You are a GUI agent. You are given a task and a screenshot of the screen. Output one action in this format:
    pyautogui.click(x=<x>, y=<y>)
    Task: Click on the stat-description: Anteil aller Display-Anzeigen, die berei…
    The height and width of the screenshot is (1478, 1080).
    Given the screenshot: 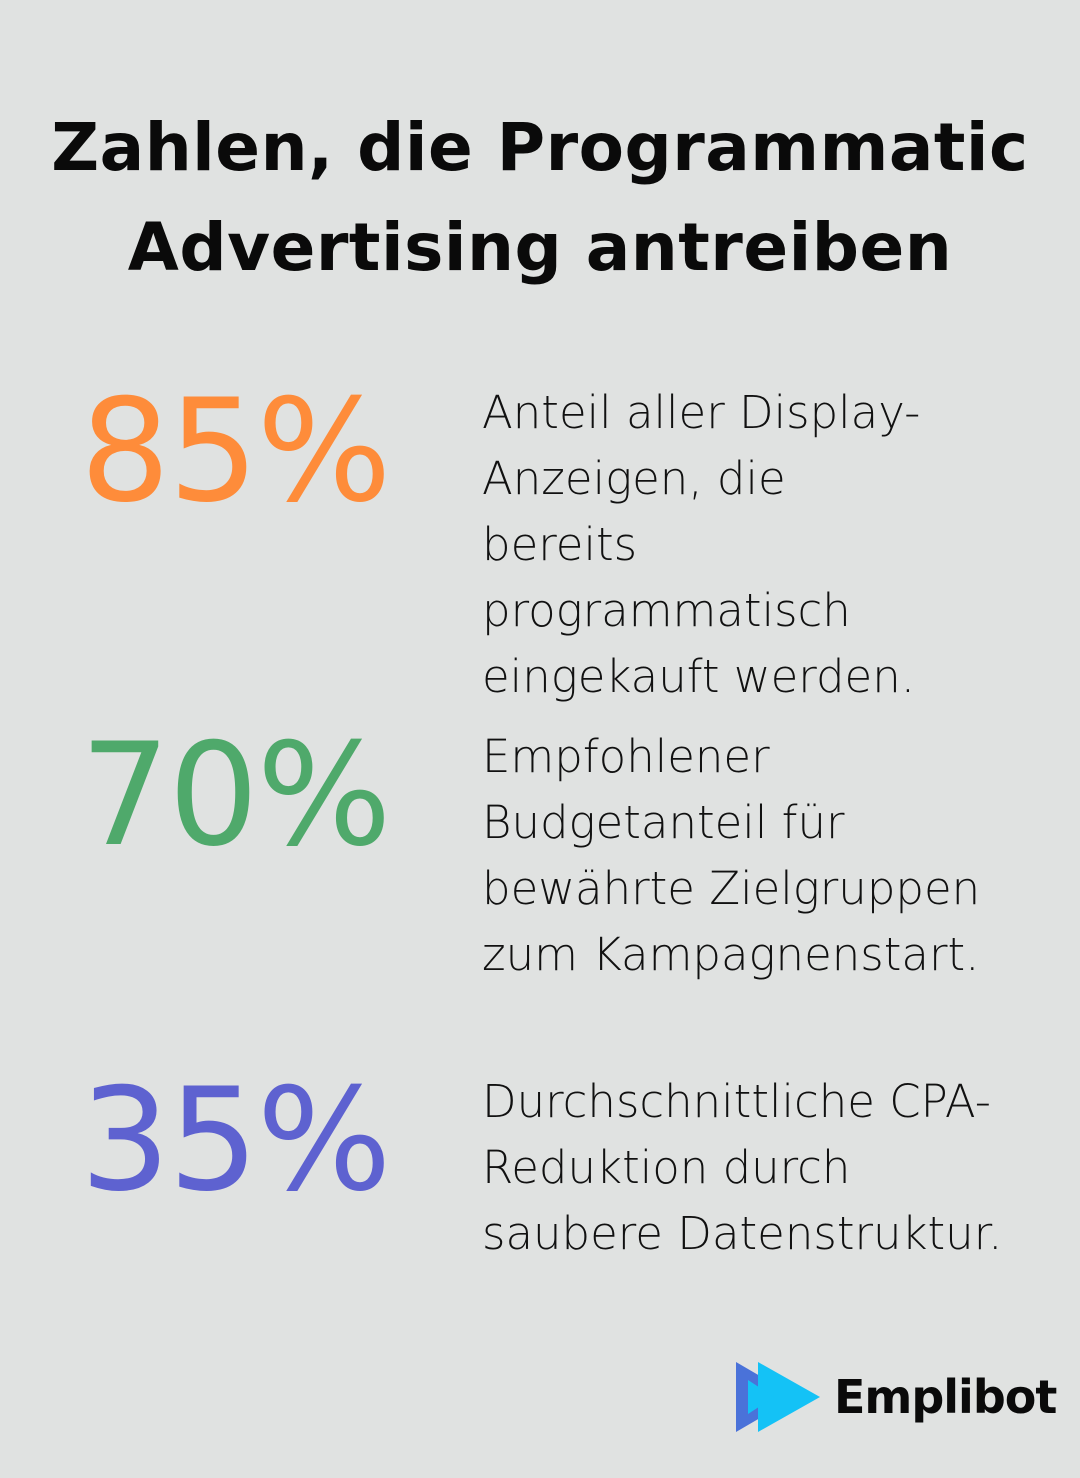 What is the action you would take?
    pyautogui.click(x=701, y=544)
    